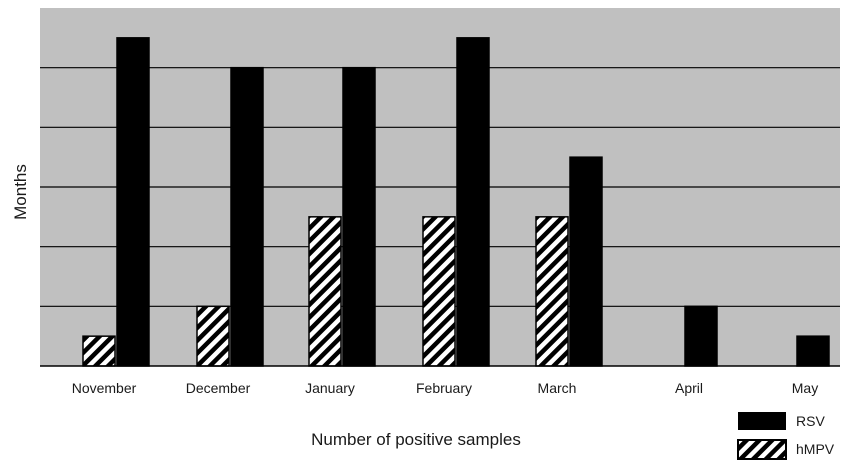 This screenshot has height=465, width=842. Describe the element at coordinates (330, 388) in the screenshot. I see `x-tick-label-january: January` at that location.